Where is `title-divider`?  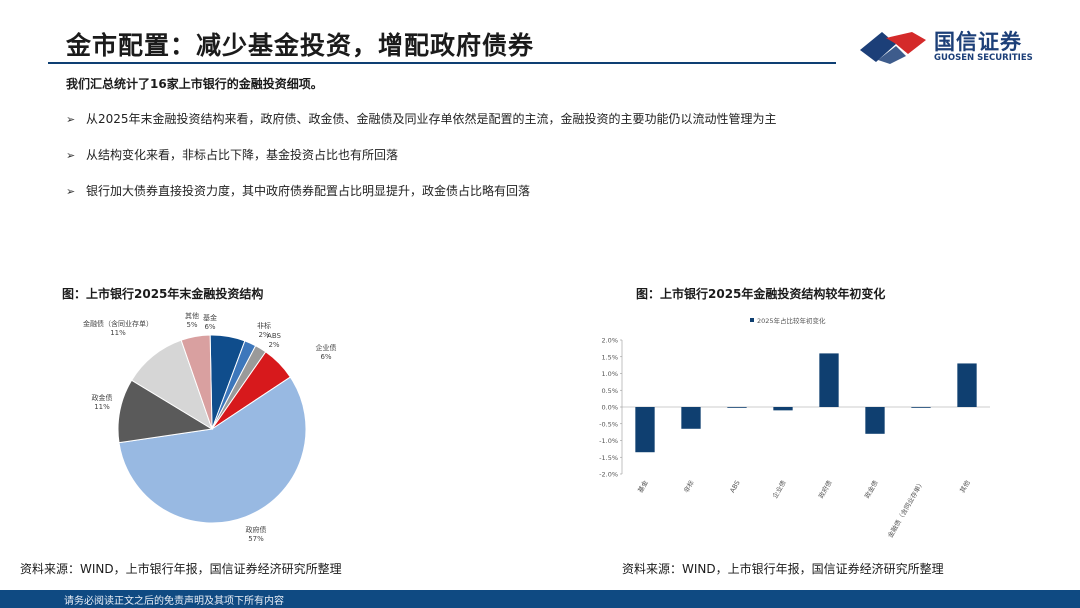 title-divider is located at coordinates (442, 63).